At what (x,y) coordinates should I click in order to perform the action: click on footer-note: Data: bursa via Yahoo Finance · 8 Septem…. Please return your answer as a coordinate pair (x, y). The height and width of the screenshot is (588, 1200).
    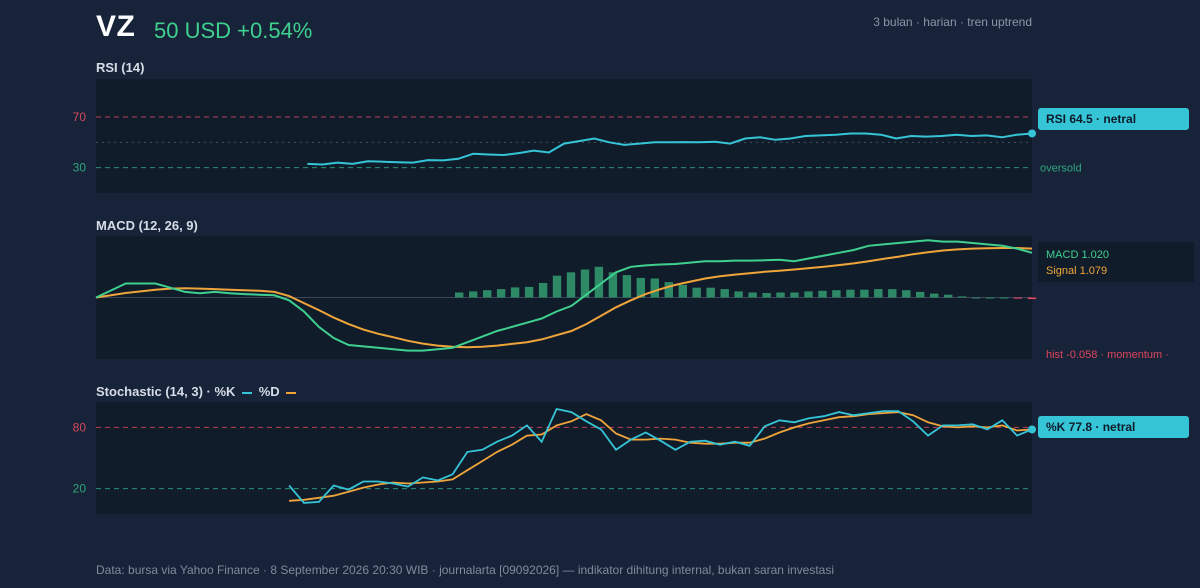
    Looking at the image, I should click on (465, 570).